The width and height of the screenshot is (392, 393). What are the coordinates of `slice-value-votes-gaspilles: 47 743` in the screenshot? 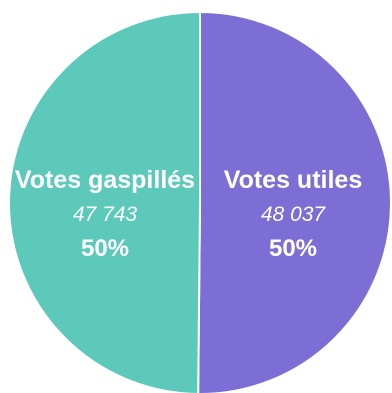 It's located at (105, 214).